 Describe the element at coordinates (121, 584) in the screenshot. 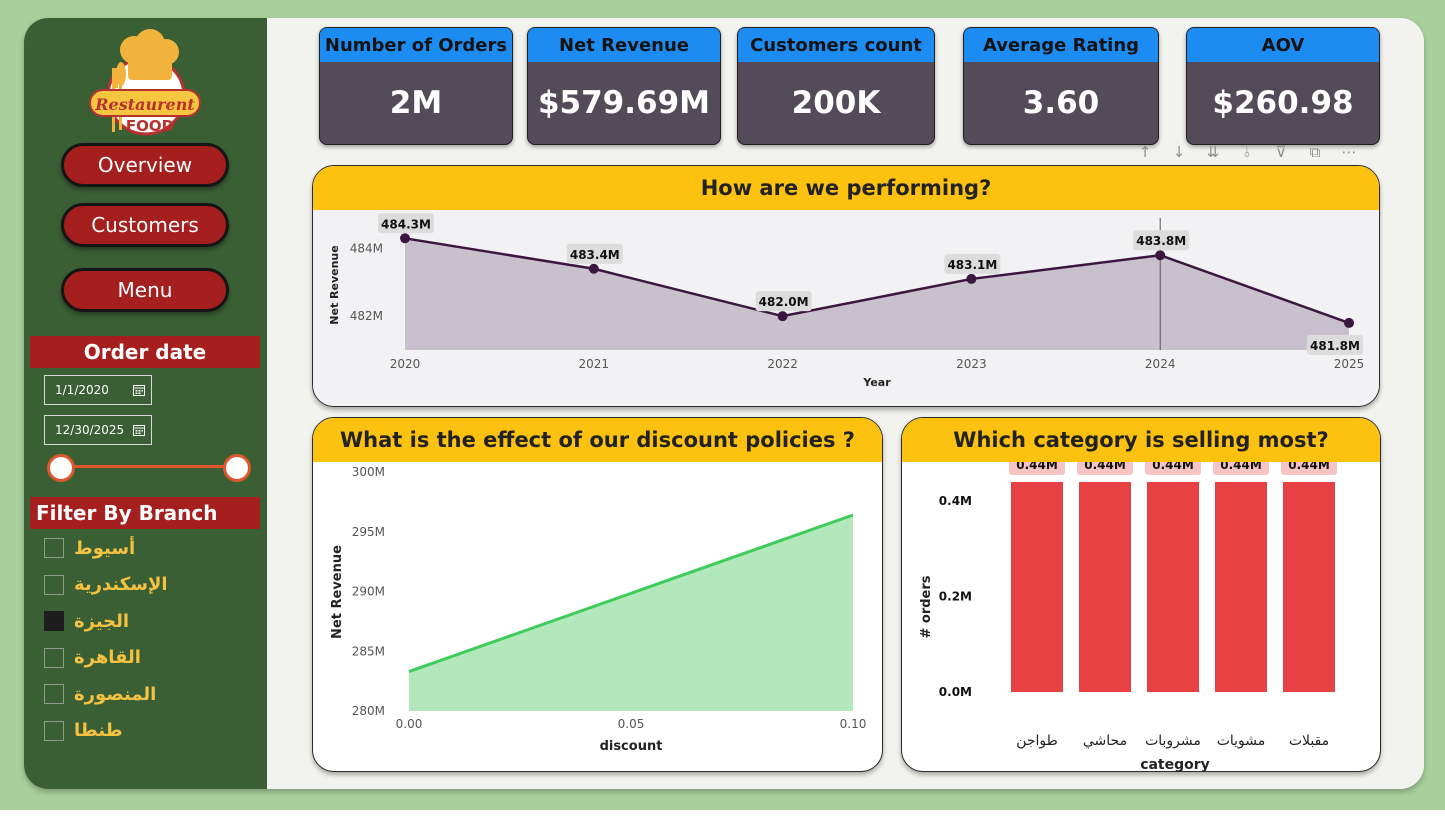

I see `branch-label: الإسكندرية` at that location.